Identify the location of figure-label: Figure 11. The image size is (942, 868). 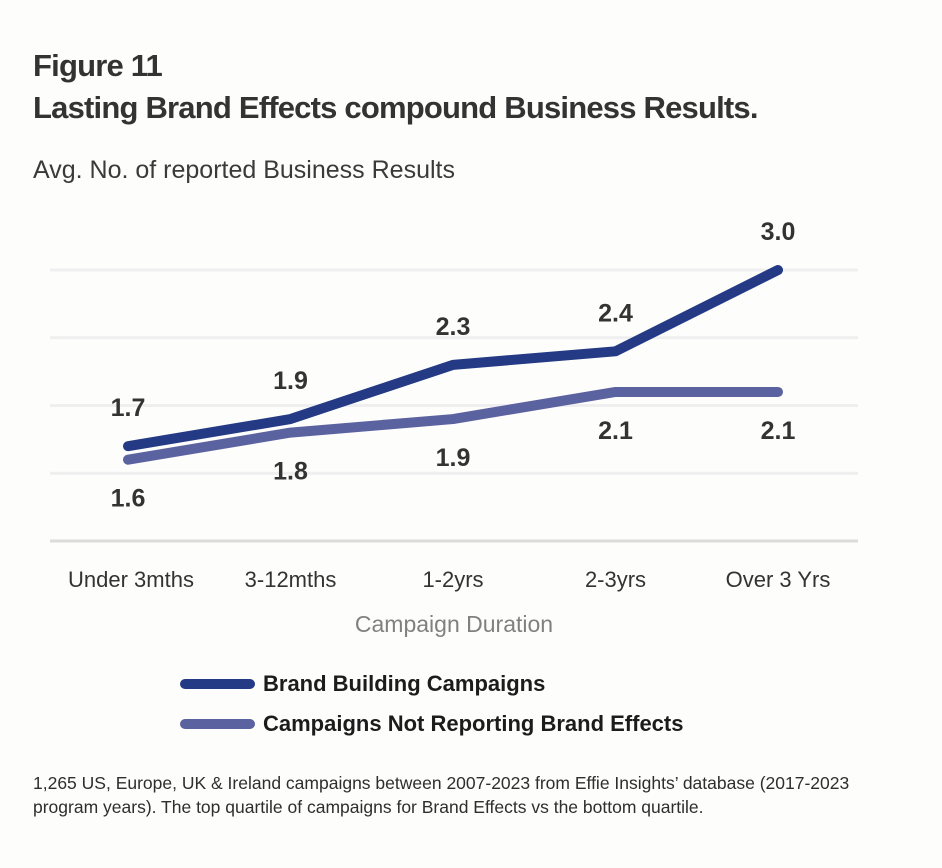
(98, 65).